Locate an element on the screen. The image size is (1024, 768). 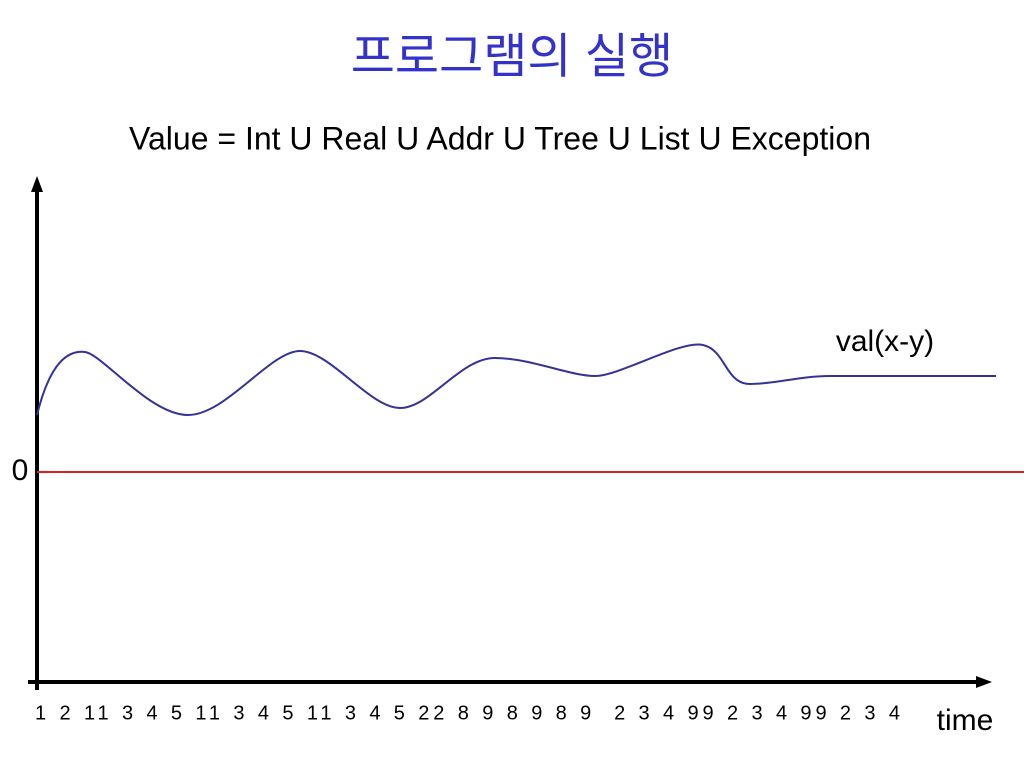
slide-title: 프로그램의 실행 is located at coordinates (512, 57).